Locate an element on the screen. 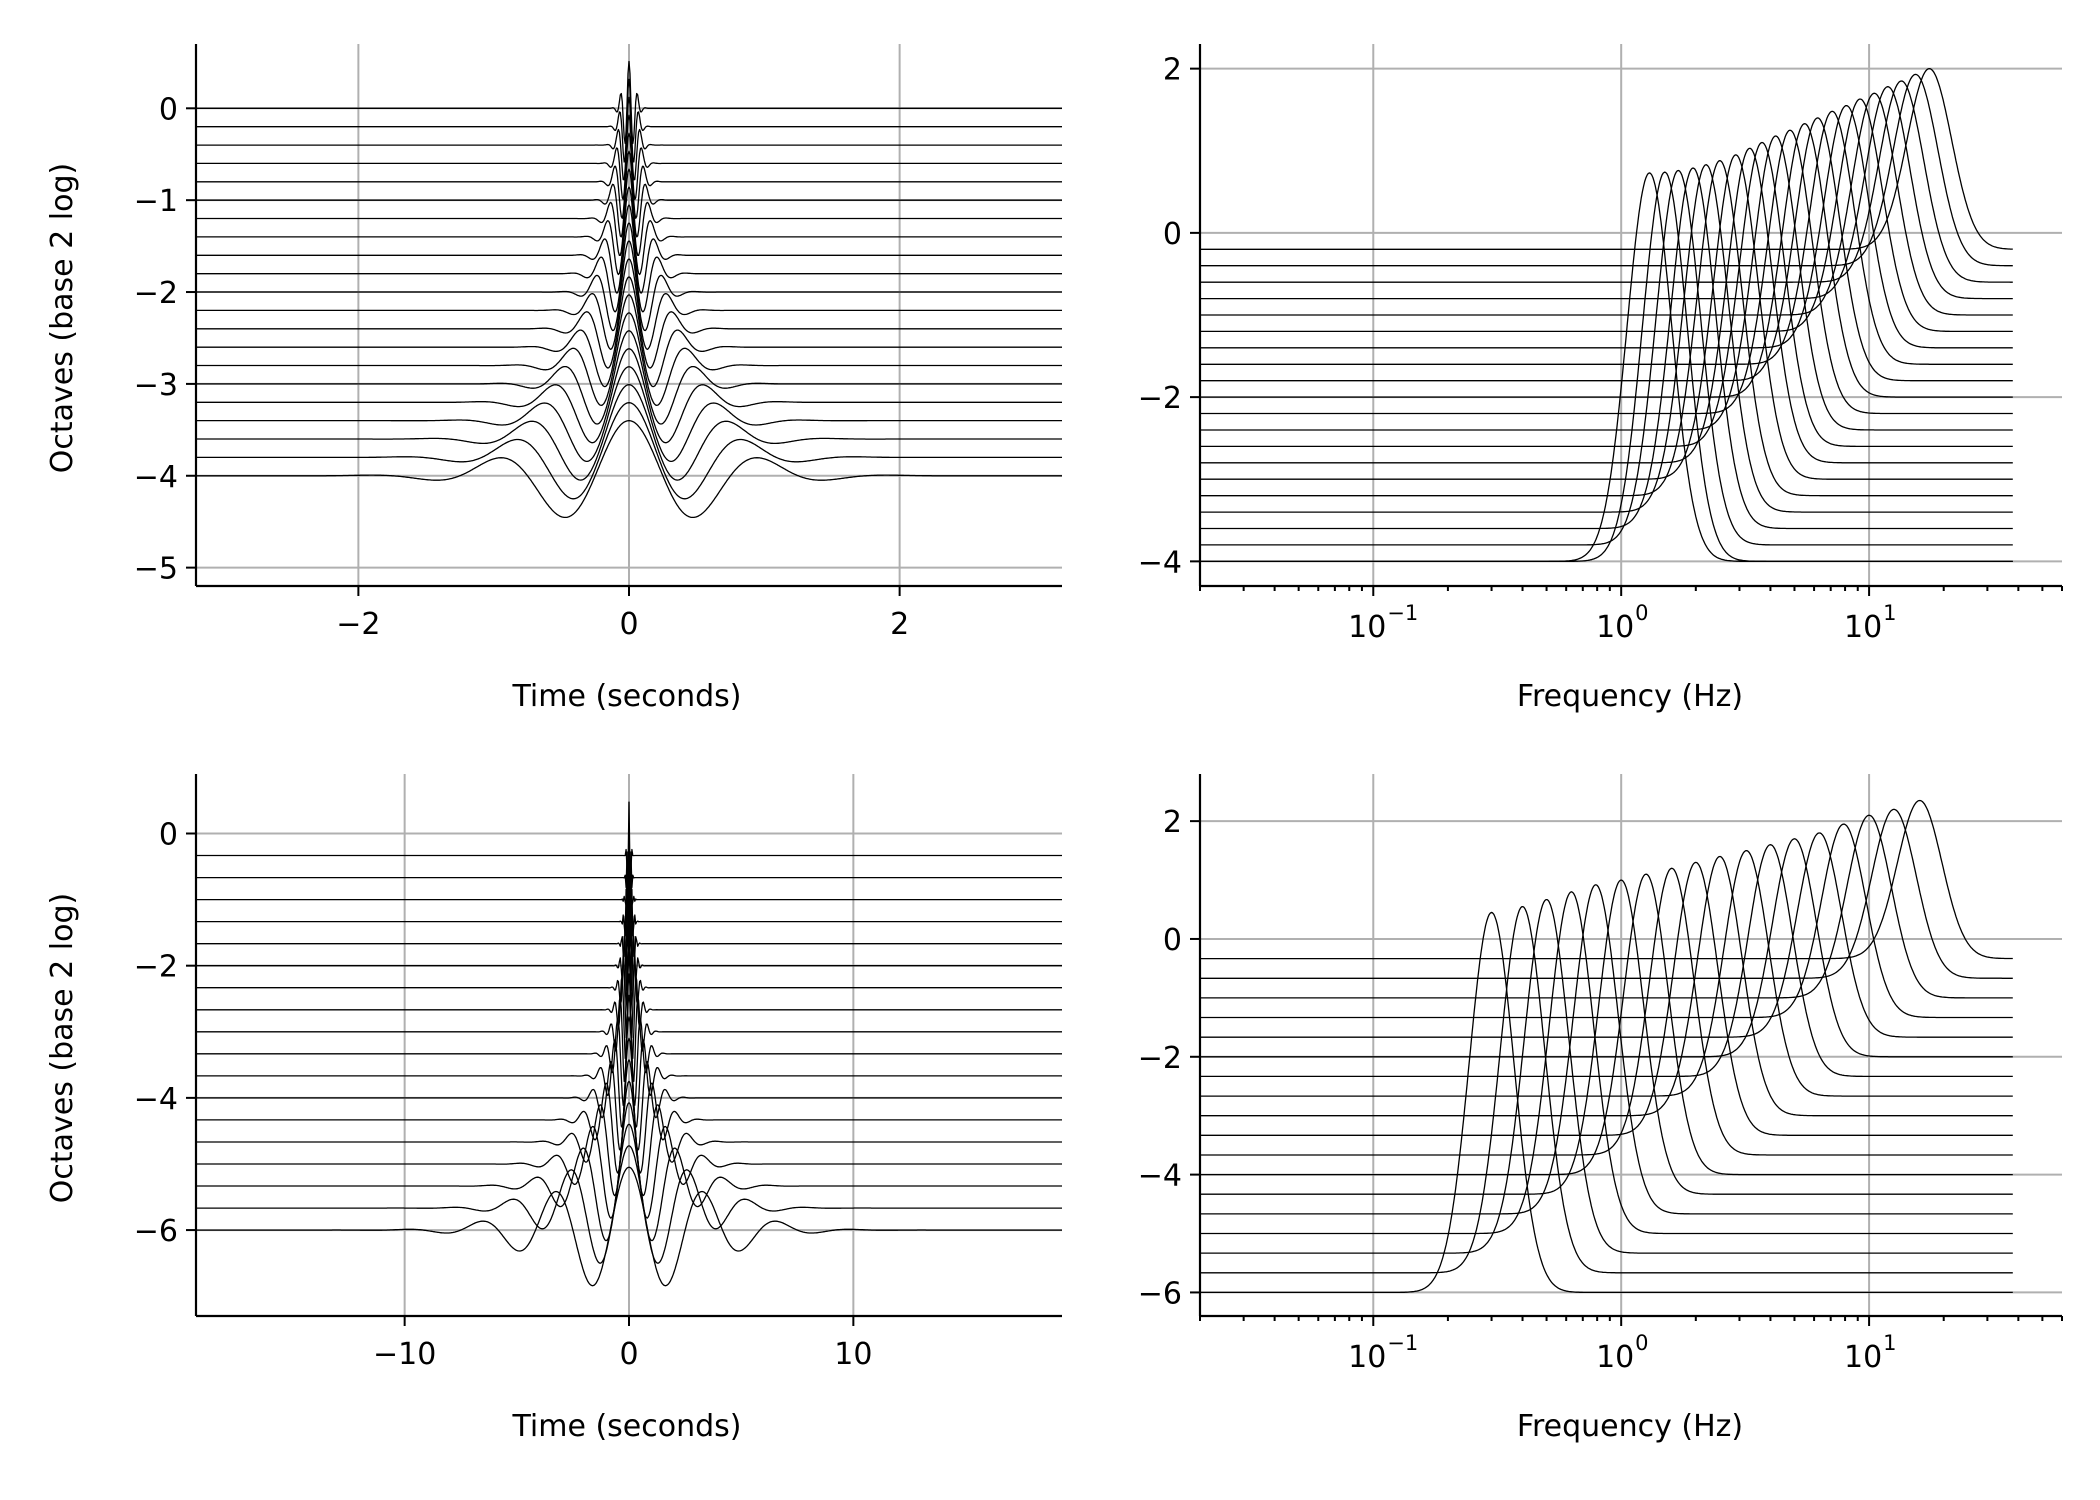 The height and width of the screenshot is (1500, 2100). y-tick-label: −6 is located at coordinates (1160, 1293).